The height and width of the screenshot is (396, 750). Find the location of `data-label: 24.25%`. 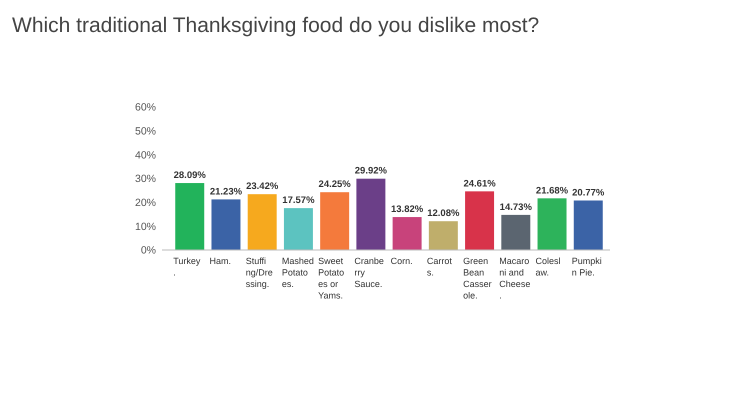

data-label: 24.25% is located at coordinates (335, 184).